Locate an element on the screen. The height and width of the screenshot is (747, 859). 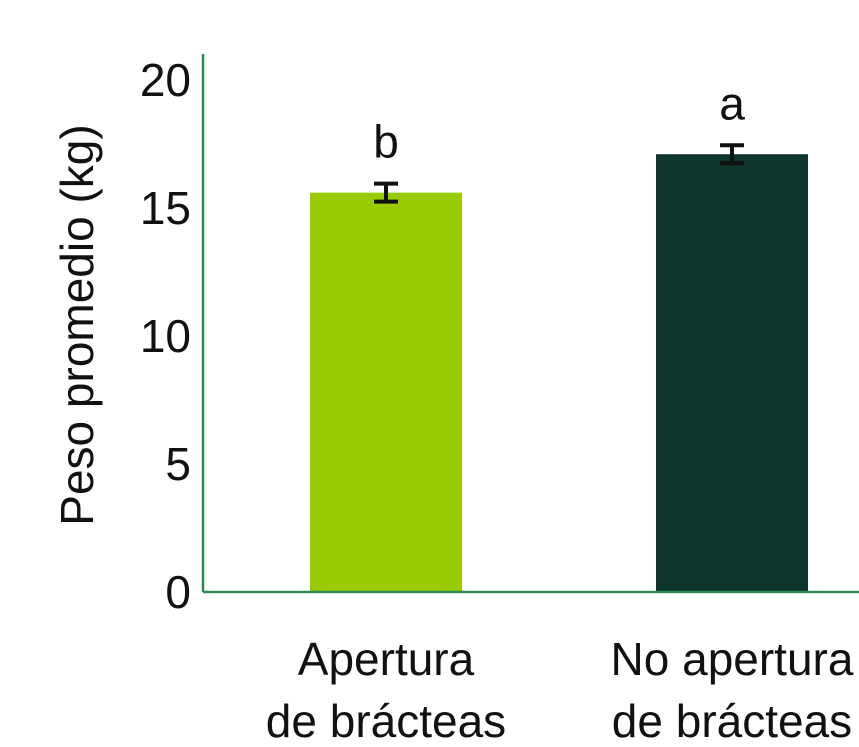
y-axis-title: Peso promedio (kg) is located at coordinates (77, 324).